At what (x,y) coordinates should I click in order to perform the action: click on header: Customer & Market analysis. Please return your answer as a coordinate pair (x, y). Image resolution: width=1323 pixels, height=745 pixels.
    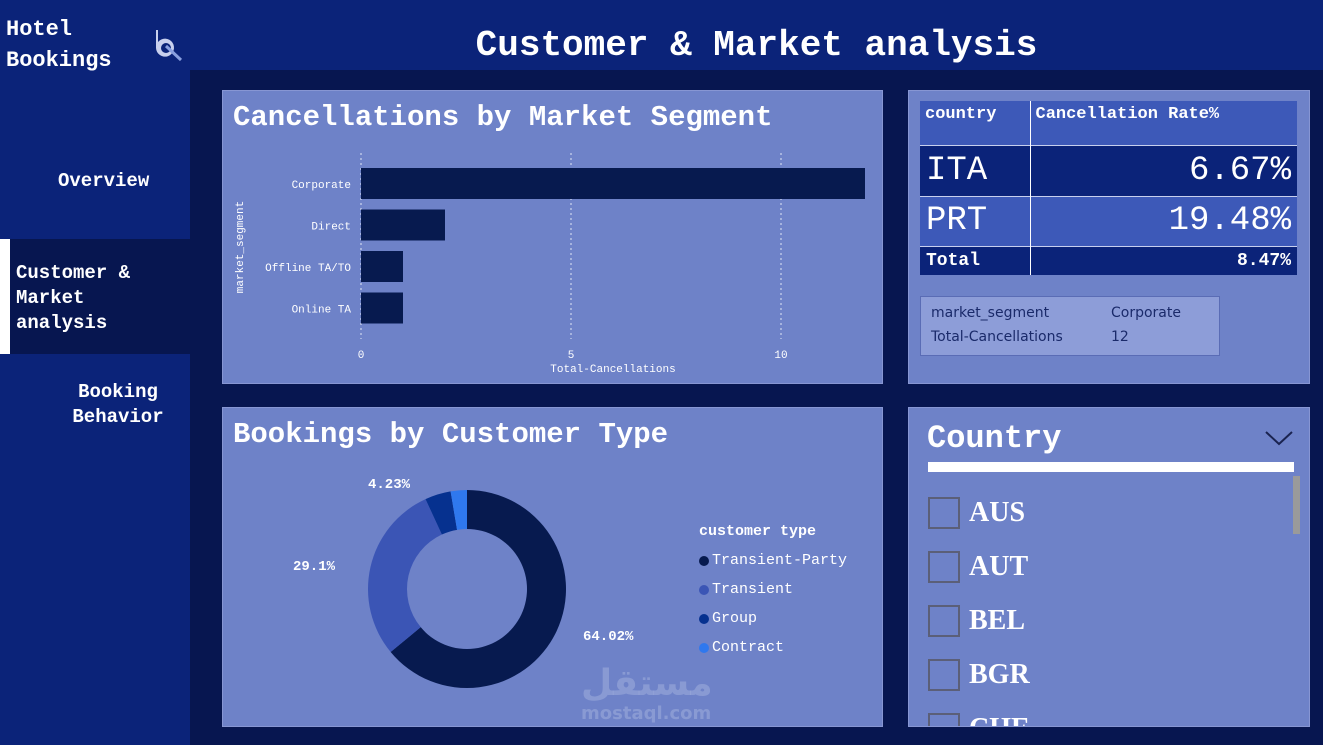
    Looking at the image, I should click on (756, 35).